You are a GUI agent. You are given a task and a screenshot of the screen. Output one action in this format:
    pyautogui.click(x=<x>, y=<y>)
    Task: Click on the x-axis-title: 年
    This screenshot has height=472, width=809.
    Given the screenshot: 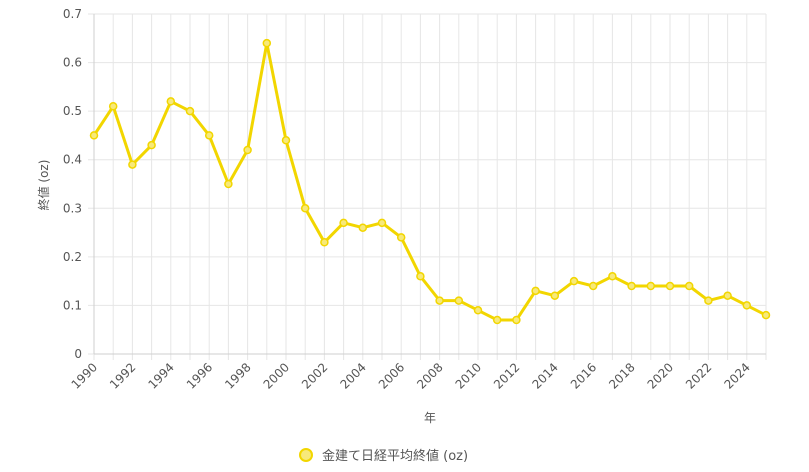 What is the action you would take?
    pyautogui.click(x=430, y=418)
    